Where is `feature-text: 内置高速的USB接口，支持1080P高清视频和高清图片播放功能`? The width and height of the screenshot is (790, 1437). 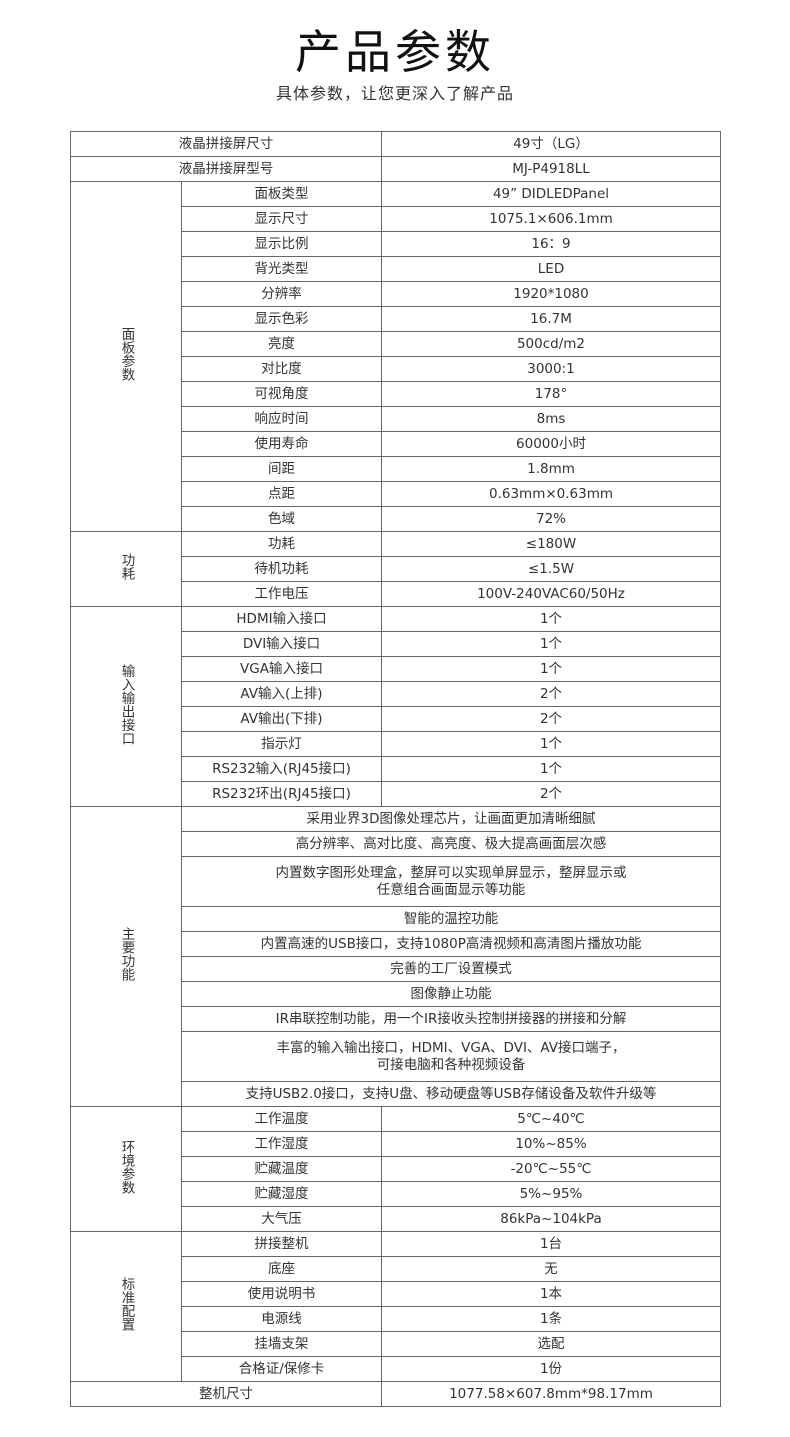 feature-text: 内置高速的USB接口，支持1080P高清视频和高清图片播放功能 is located at coordinates (451, 944).